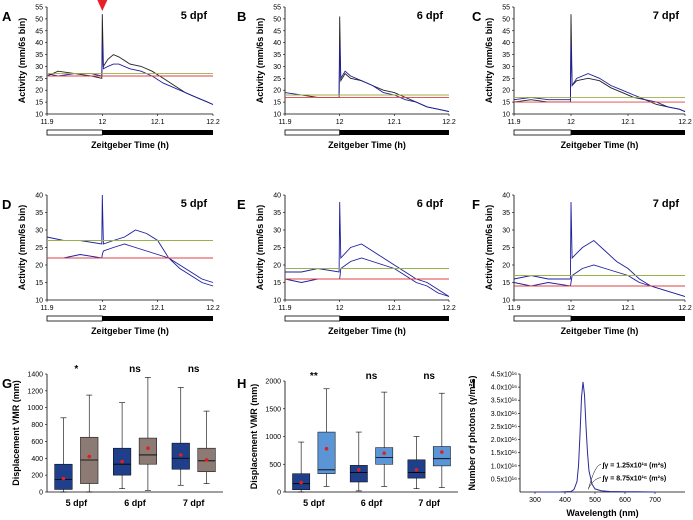 The width and height of the screenshot is (693, 520). I want to click on y-tick-label: 3.5x10¹⁶, so click(504, 401).